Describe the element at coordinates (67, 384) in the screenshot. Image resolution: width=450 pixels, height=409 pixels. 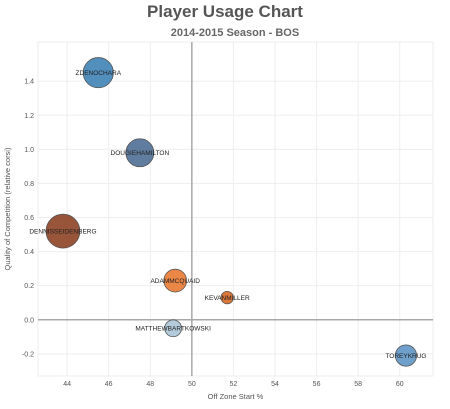
I see `x-tick-label: 44` at that location.